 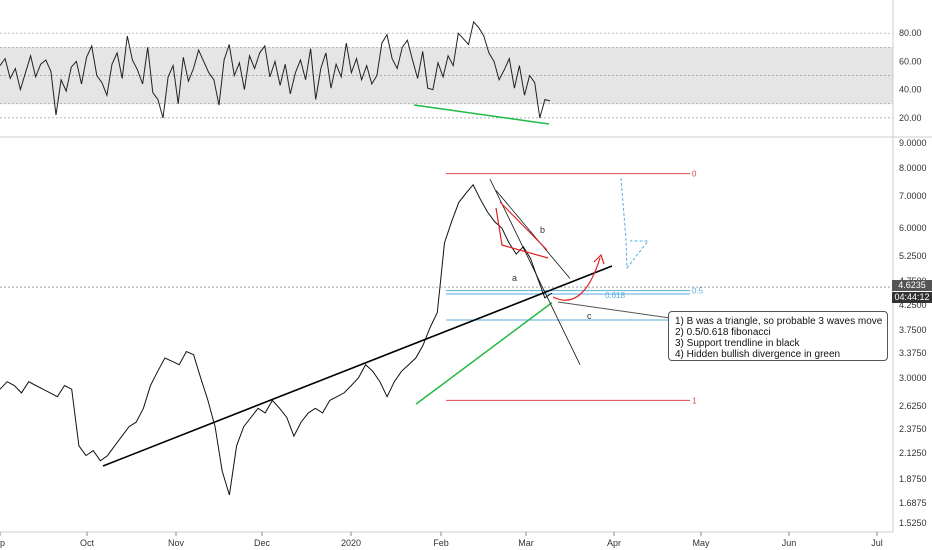 I want to click on x-tick-label: Dec, so click(x=262, y=543).